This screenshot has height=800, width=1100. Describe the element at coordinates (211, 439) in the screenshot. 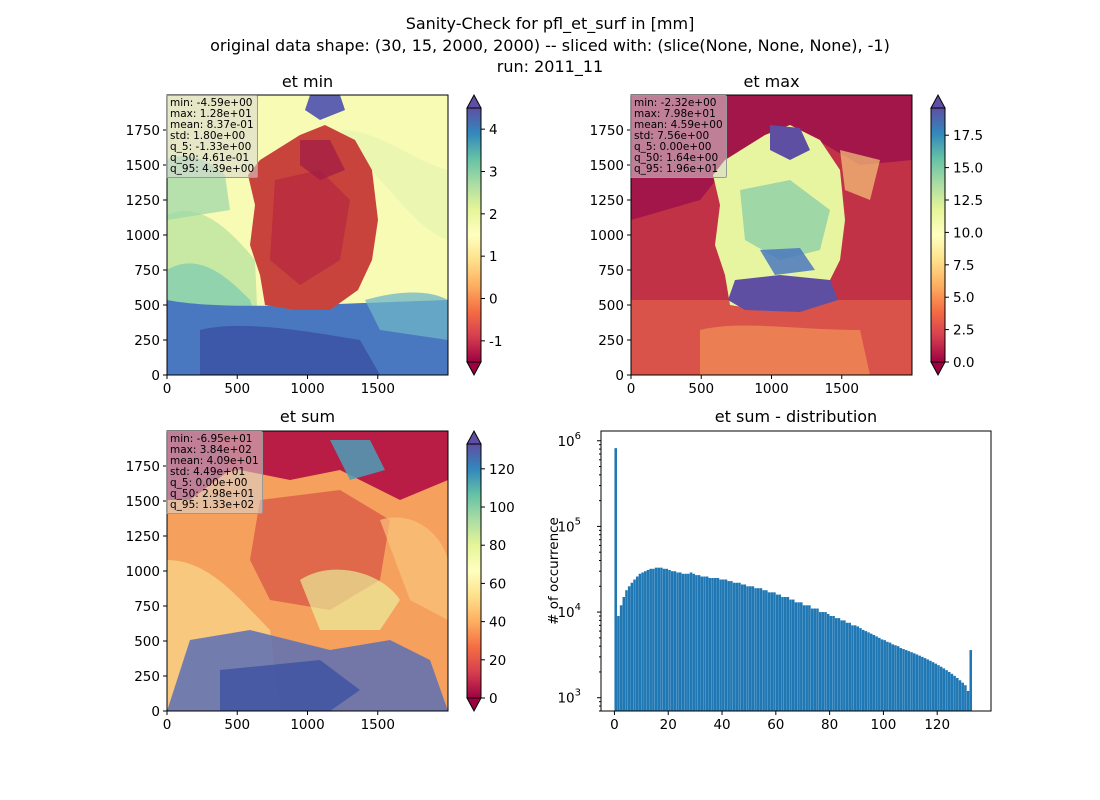

I see `stat-line: min: -6.95e+01` at that location.